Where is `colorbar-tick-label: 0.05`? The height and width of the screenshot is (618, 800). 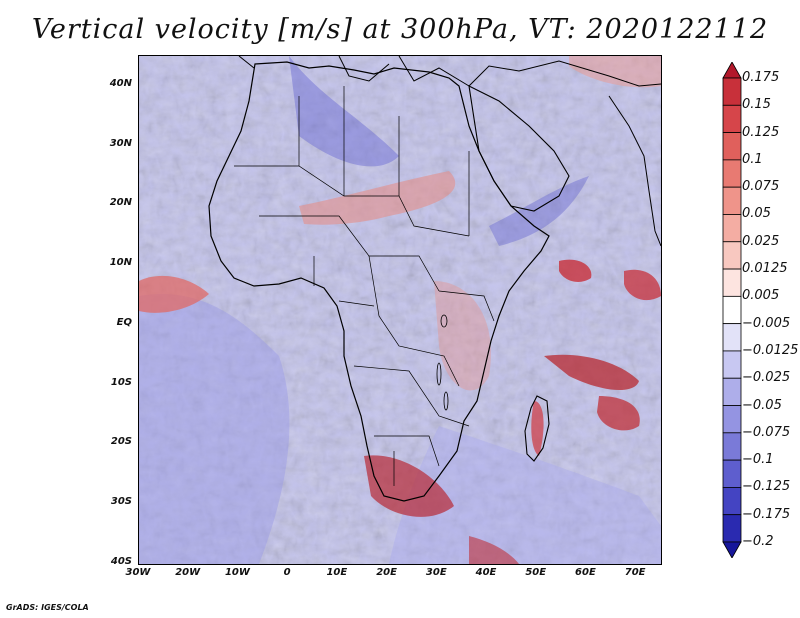
colorbar-tick-label: 0.05 is located at coordinates (756, 214).